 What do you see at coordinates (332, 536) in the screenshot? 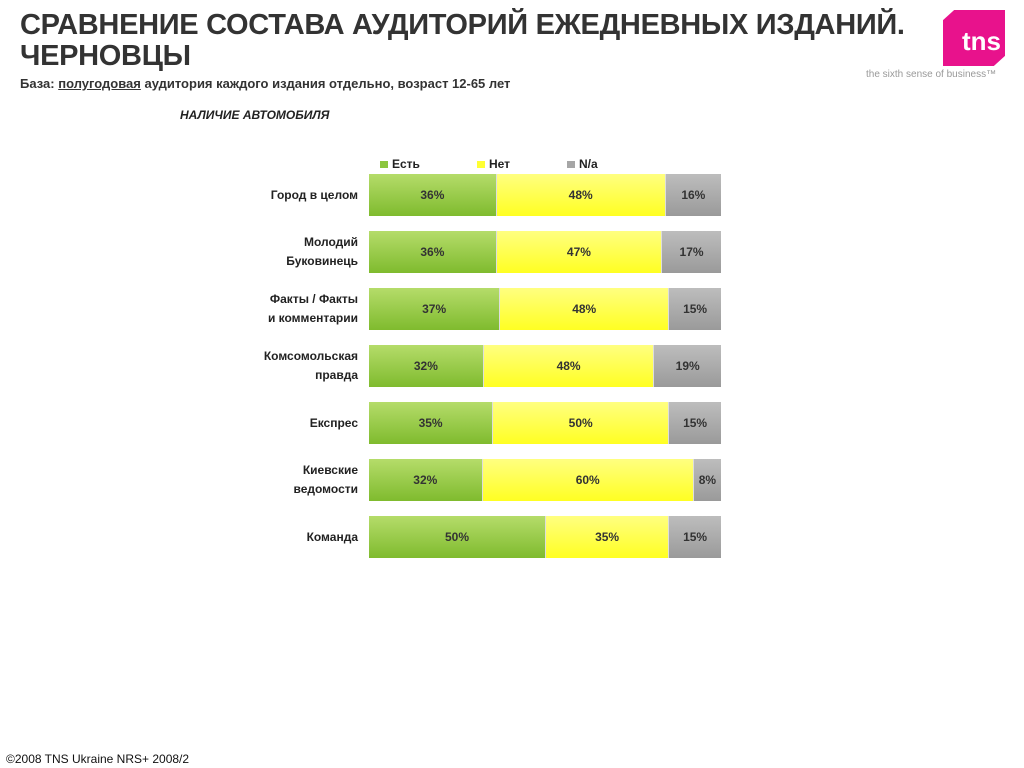
I see `category-label: Команда` at bounding box center [332, 536].